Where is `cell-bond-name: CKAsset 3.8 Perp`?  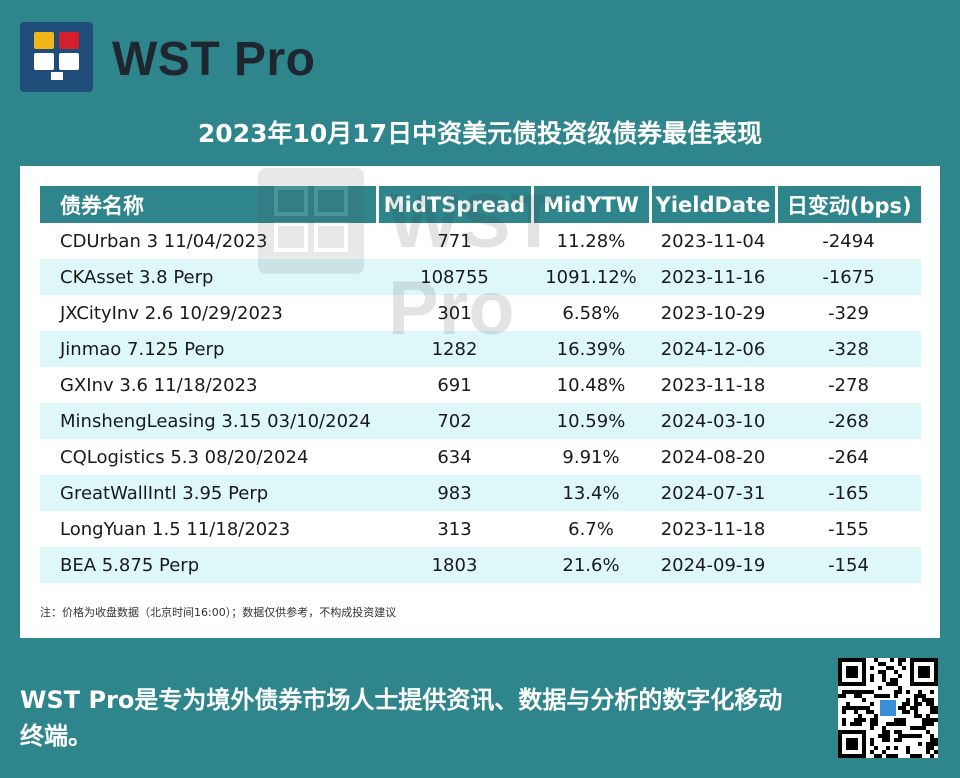 cell-bond-name: CKAsset 3.8 Perp is located at coordinates (208, 277).